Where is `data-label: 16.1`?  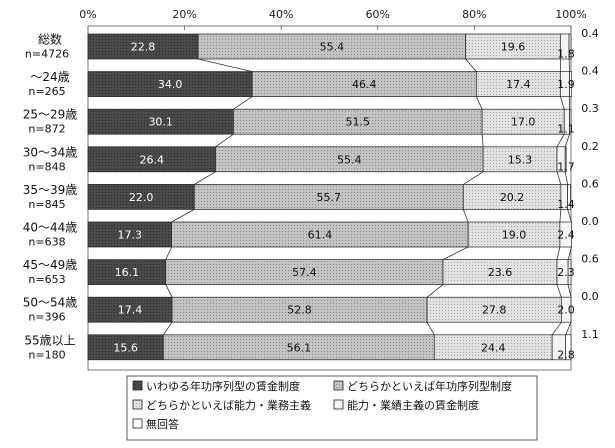 data-label: 16.1 is located at coordinates (127, 272).